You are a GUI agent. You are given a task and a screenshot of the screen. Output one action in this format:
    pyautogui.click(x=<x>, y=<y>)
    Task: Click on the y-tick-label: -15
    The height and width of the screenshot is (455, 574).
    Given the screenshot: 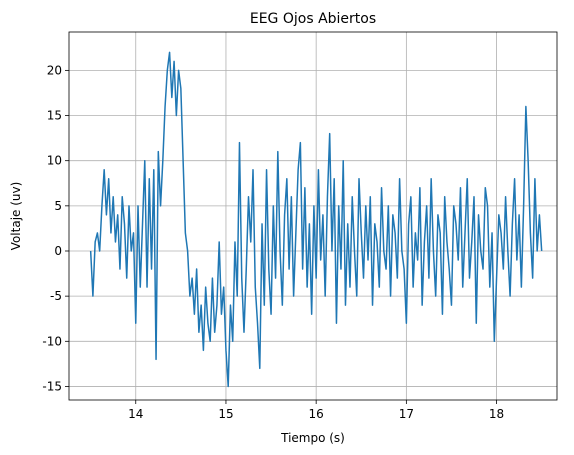 What is the action you would take?
    pyautogui.click(x=52, y=386)
    